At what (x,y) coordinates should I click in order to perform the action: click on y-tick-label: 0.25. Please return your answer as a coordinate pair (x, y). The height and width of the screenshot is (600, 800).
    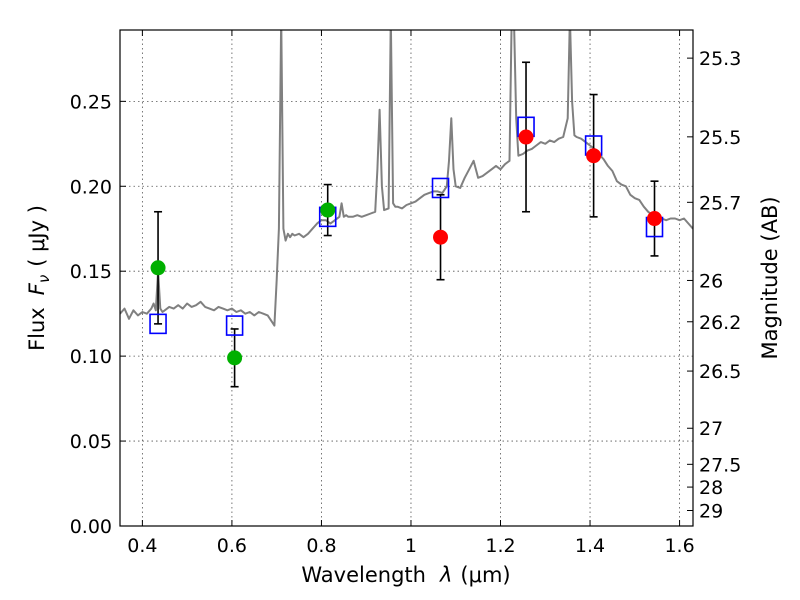
    Looking at the image, I should click on (91, 102).